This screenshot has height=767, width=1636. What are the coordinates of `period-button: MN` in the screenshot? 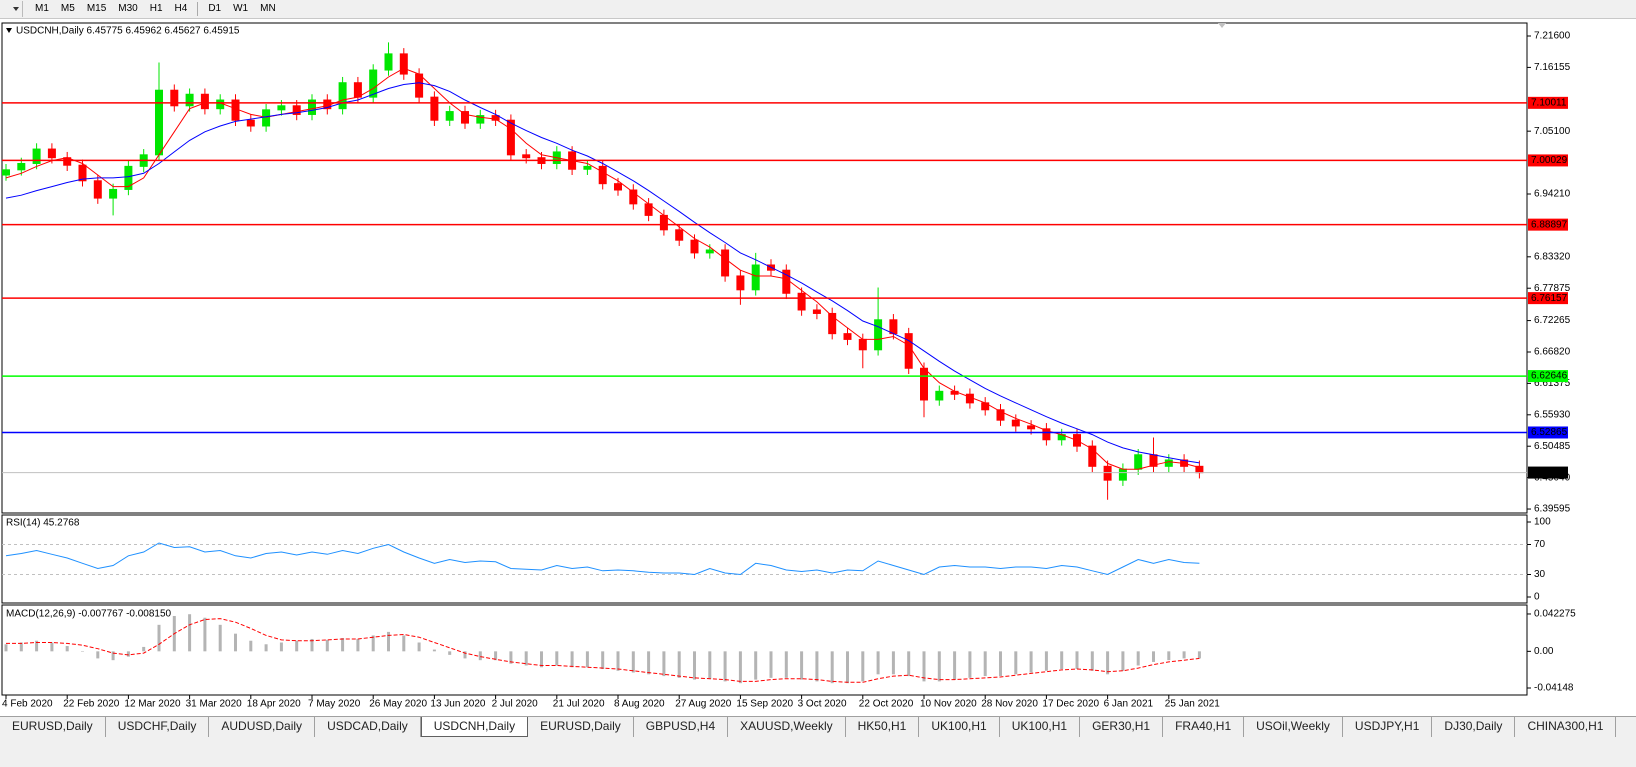 It's located at (268, 8).